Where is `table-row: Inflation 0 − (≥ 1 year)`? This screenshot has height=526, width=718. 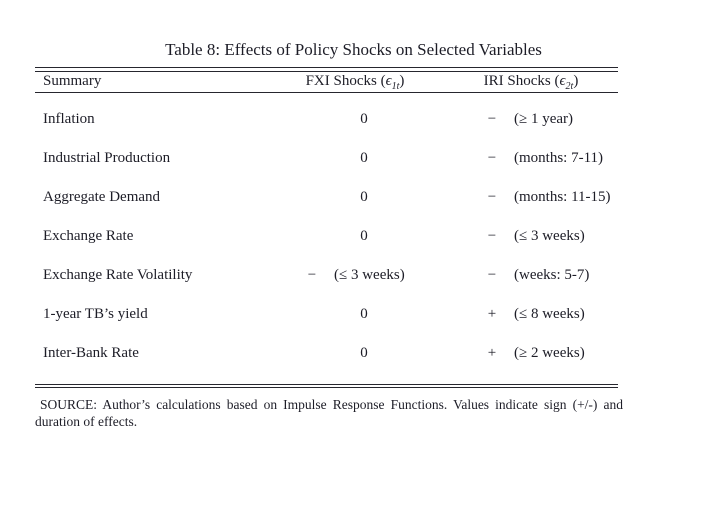 table-row: Inflation 0 − (≥ 1 year) is located at coordinates (326, 119).